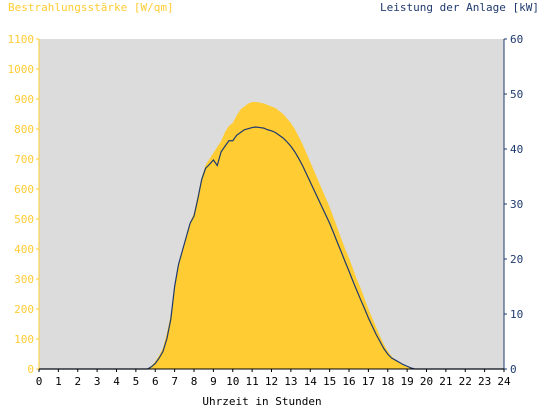 The image size is (544, 408). Describe the element at coordinates (516, 39) in the screenshot. I see `right-tick-label: 60` at that location.